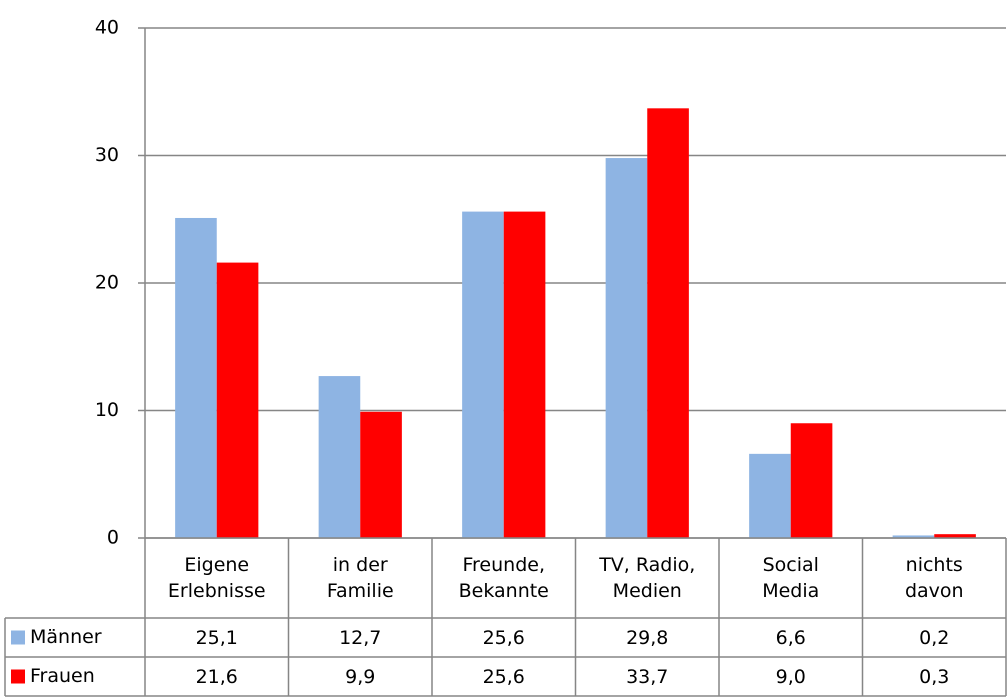 The width and height of the screenshot is (1007, 698). I want to click on table-value: 12,7, so click(360, 637).